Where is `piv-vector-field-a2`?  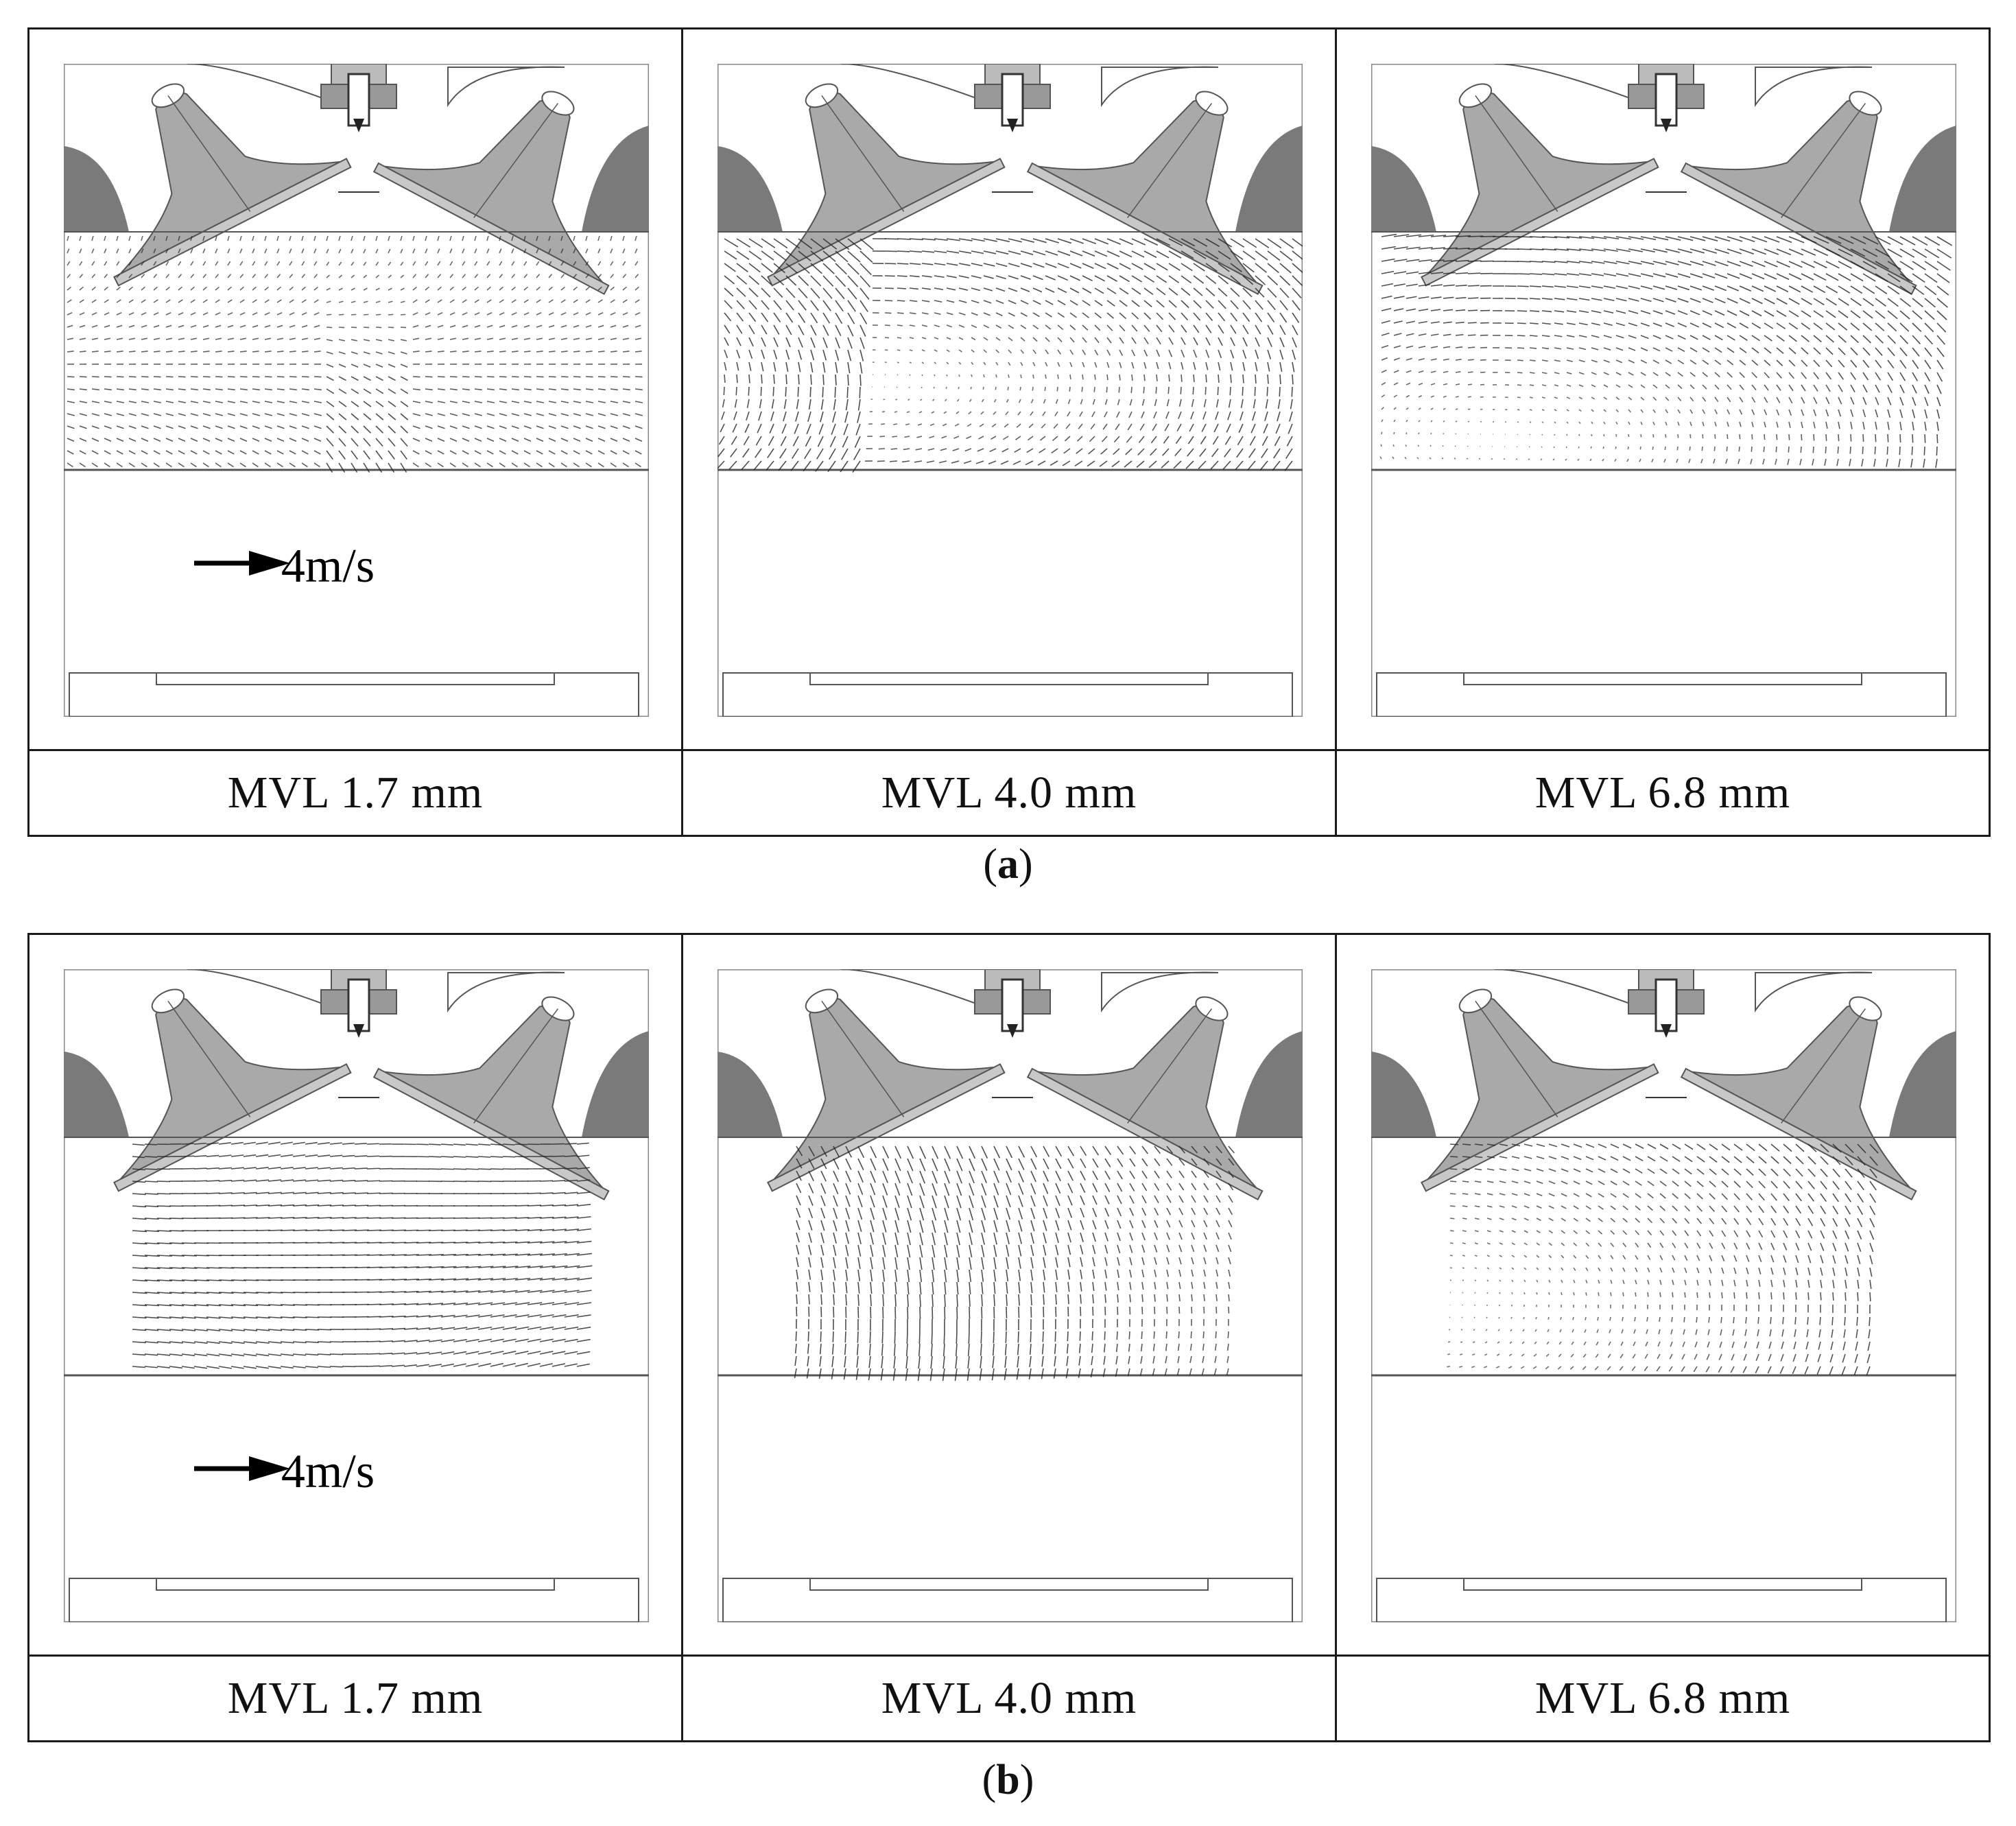 piv-vector-field-a2 is located at coordinates (1010, 391).